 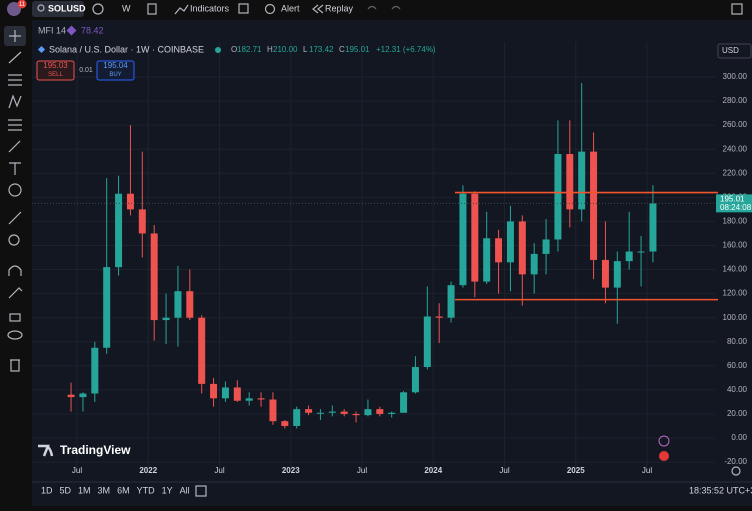 What do you see at coordinates (735, 124) in the screenshot?
I see `y-tick-label: 260.00` at bounding box center [735, 124].